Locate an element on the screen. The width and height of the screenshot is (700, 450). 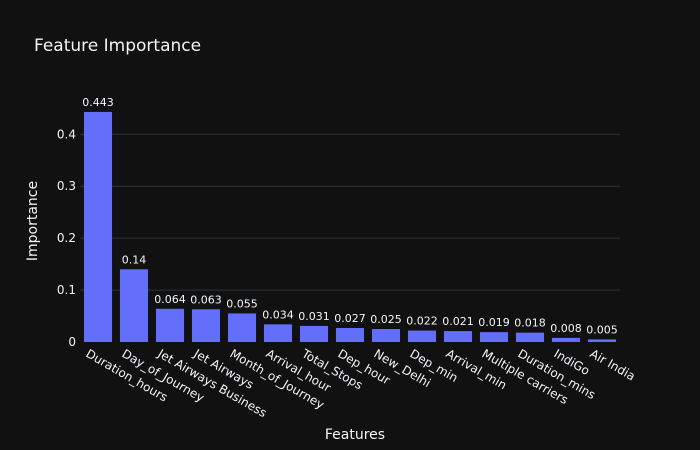
x-tick-label: Air India is located at coordinates (613, 364).